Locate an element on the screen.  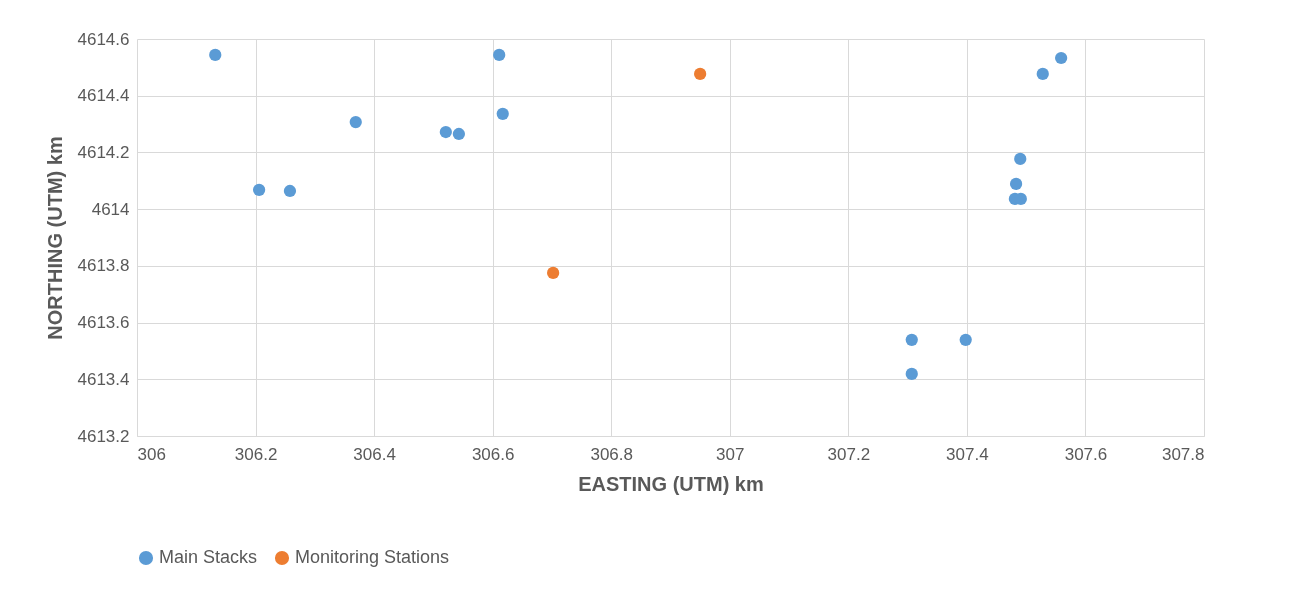
x-tick-label: 307 is located at coordinates (730, 454).